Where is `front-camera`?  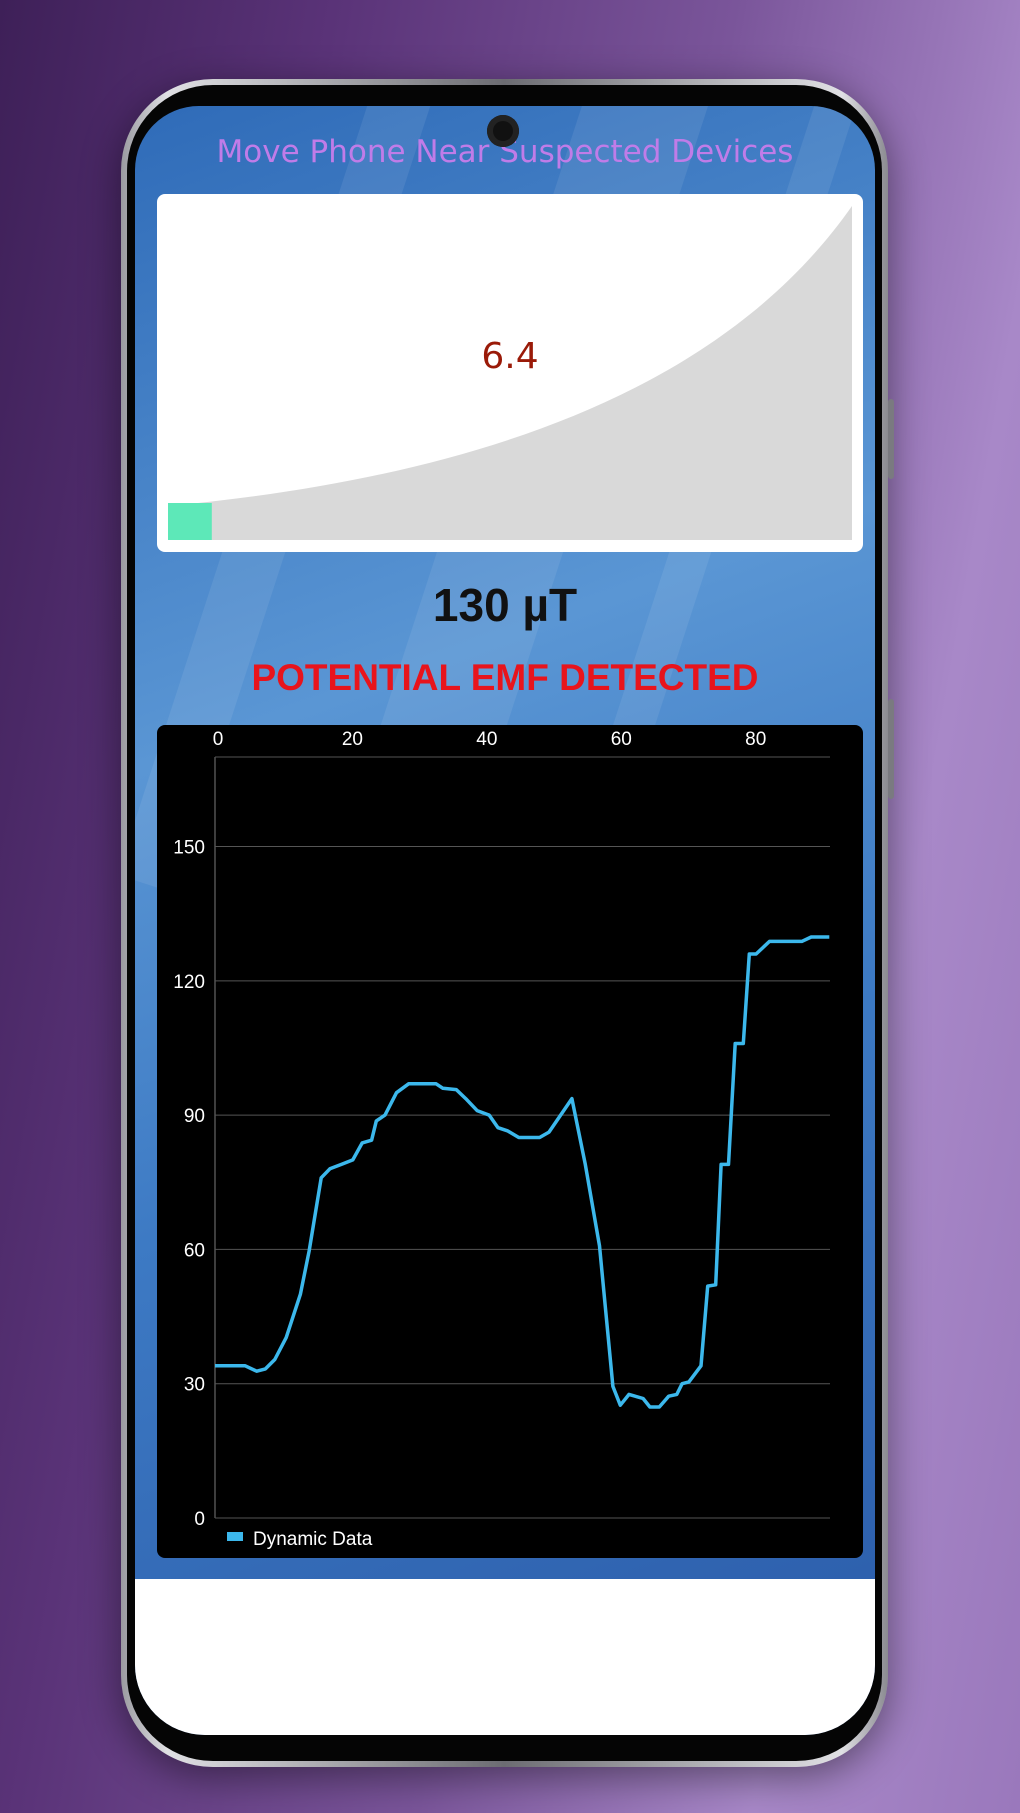
front-camera is located at coordinates (503, 131).